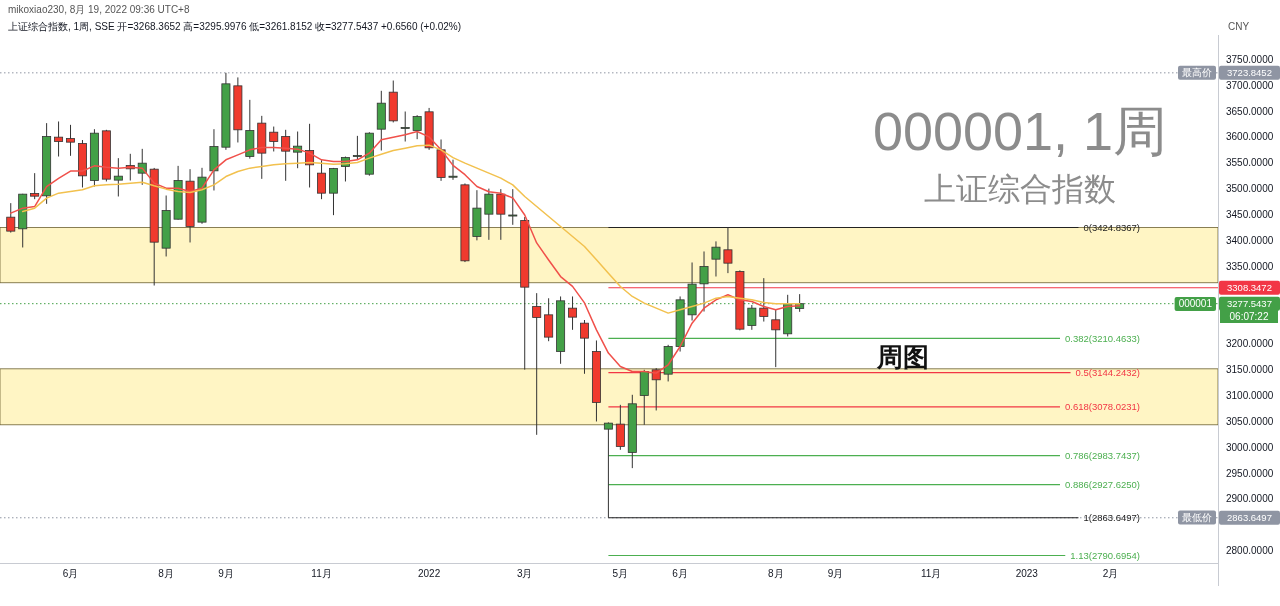 The height and width of the screenshot is (606, 1280). Describe the element at coordinates (1027, 573) in the screenshot. I see `x-tick-label: 2023` at that location.